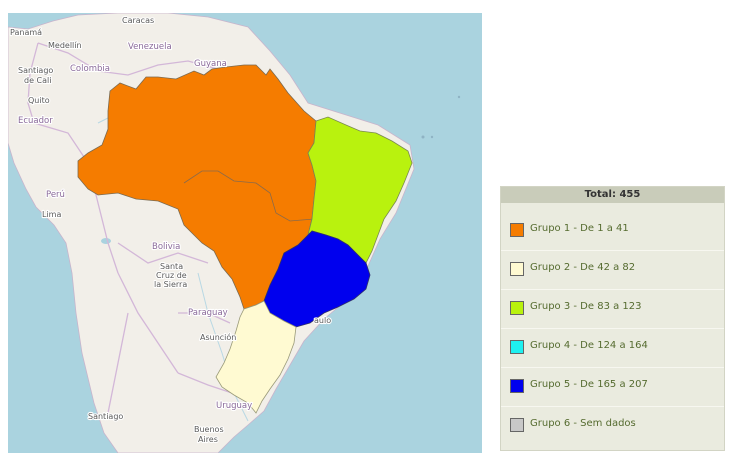 This screenshot has height=456, width=741. I want to click on label-guyana: Guyana, so click(210, 64).